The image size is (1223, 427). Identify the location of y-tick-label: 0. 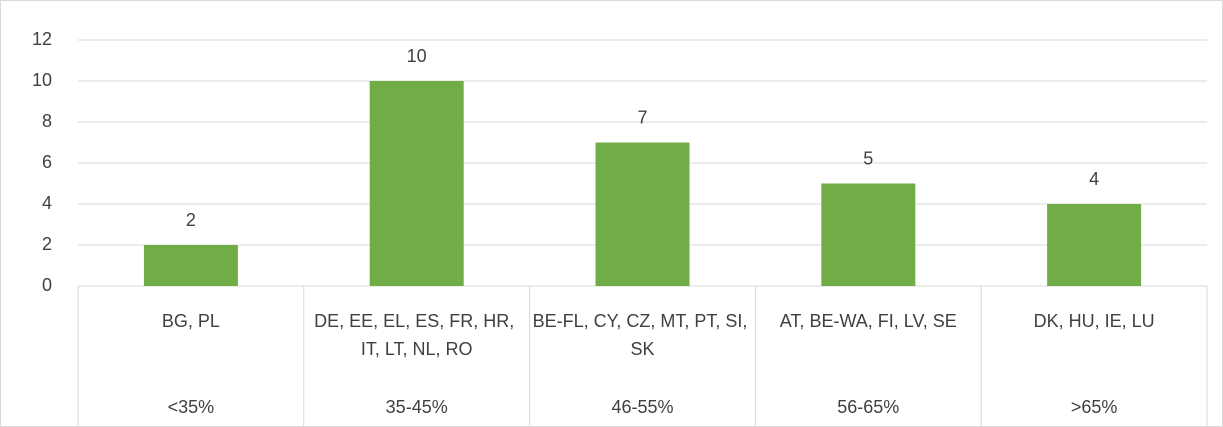
(47, 285).